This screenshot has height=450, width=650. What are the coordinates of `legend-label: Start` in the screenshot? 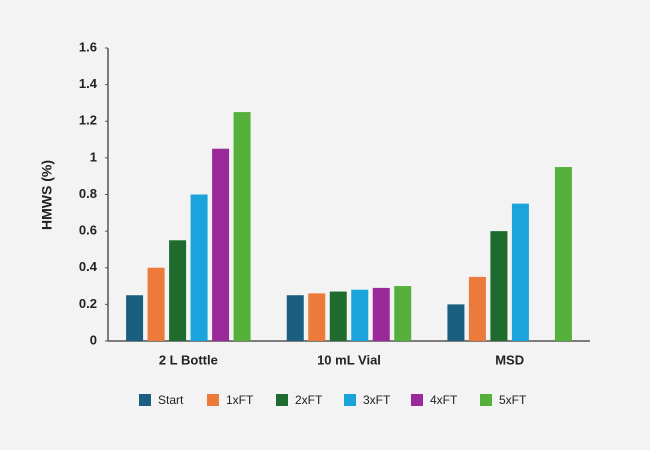 It's located at (171, 400).